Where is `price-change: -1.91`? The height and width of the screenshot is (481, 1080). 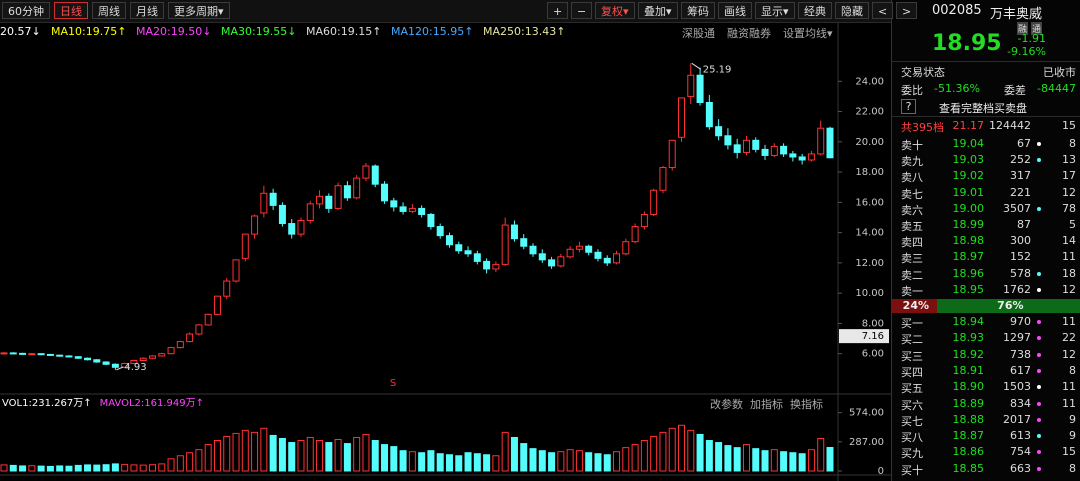 price-change: -1.91 is located at coordinates (1031, 38).